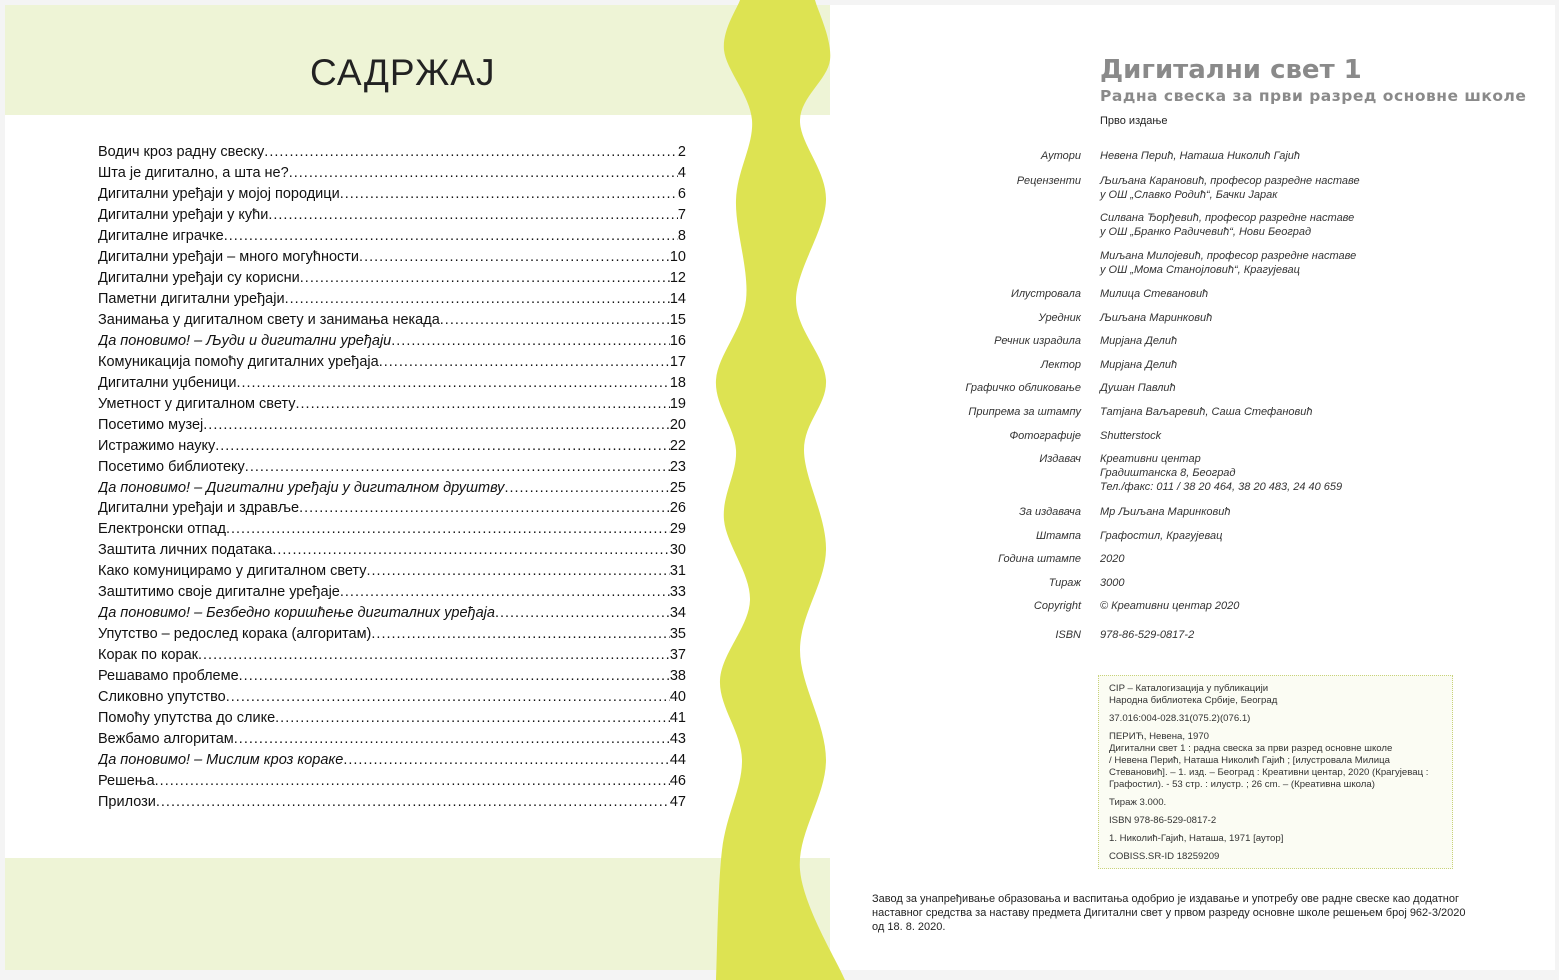 This screenshot has height=980, width=1559. Describe the element at coordinates (1024, 412) in the screenshot. I see `credit-label: Припрема за штампу` at that location.